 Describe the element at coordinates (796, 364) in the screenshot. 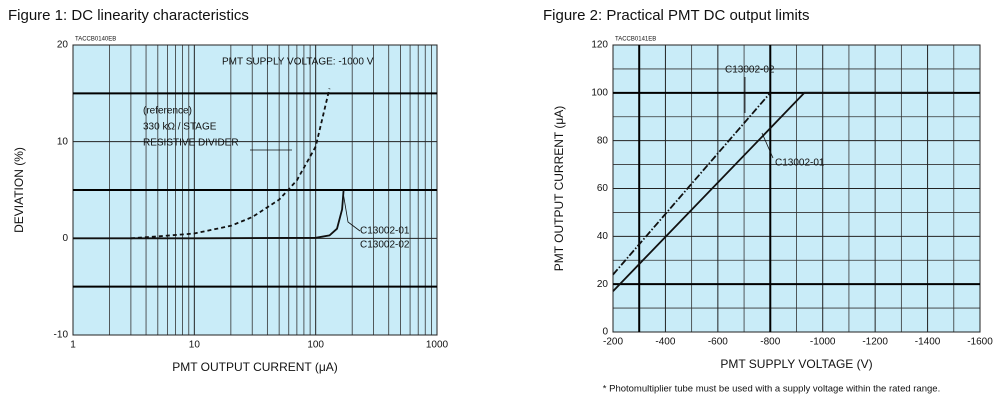

I see `x-axis-label: PMT SUPPLY VOLTAGE (V)` at that location.